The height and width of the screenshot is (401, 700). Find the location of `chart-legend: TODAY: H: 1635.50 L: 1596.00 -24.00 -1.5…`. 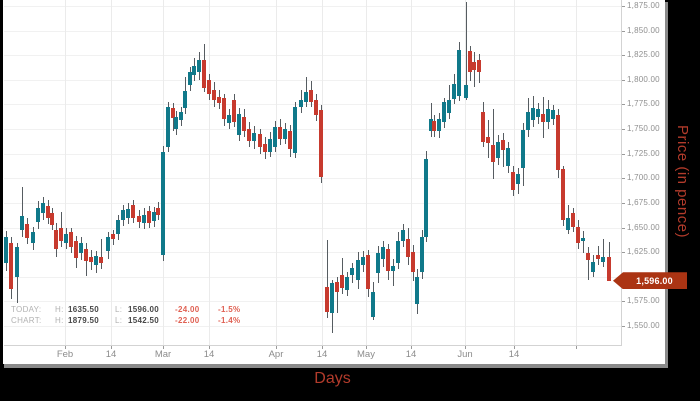

chart-legend: TODAY: H: 1635.50 L: 1596.00 -24.00 -1.5… is located at coordinates (136, 315).